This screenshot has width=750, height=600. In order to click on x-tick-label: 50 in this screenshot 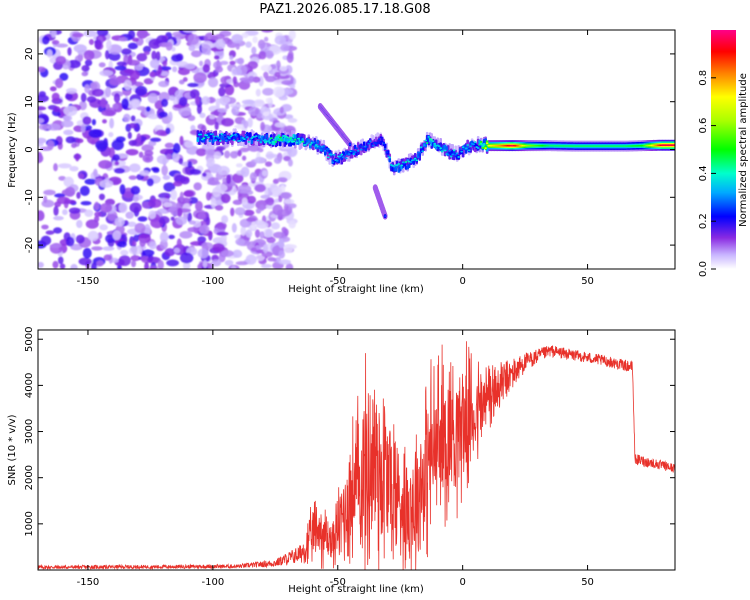, I will do `click(587, 281)`.